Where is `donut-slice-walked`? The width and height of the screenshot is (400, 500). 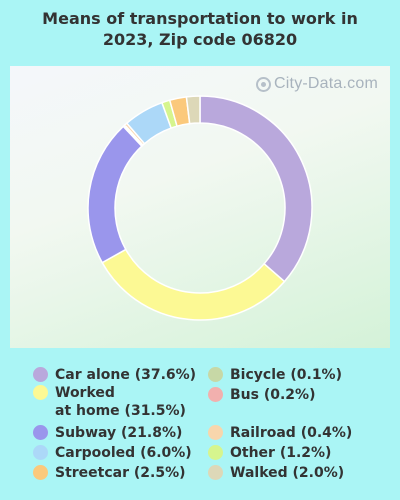 donut-slice-walked is located at coordinates (193, 110).